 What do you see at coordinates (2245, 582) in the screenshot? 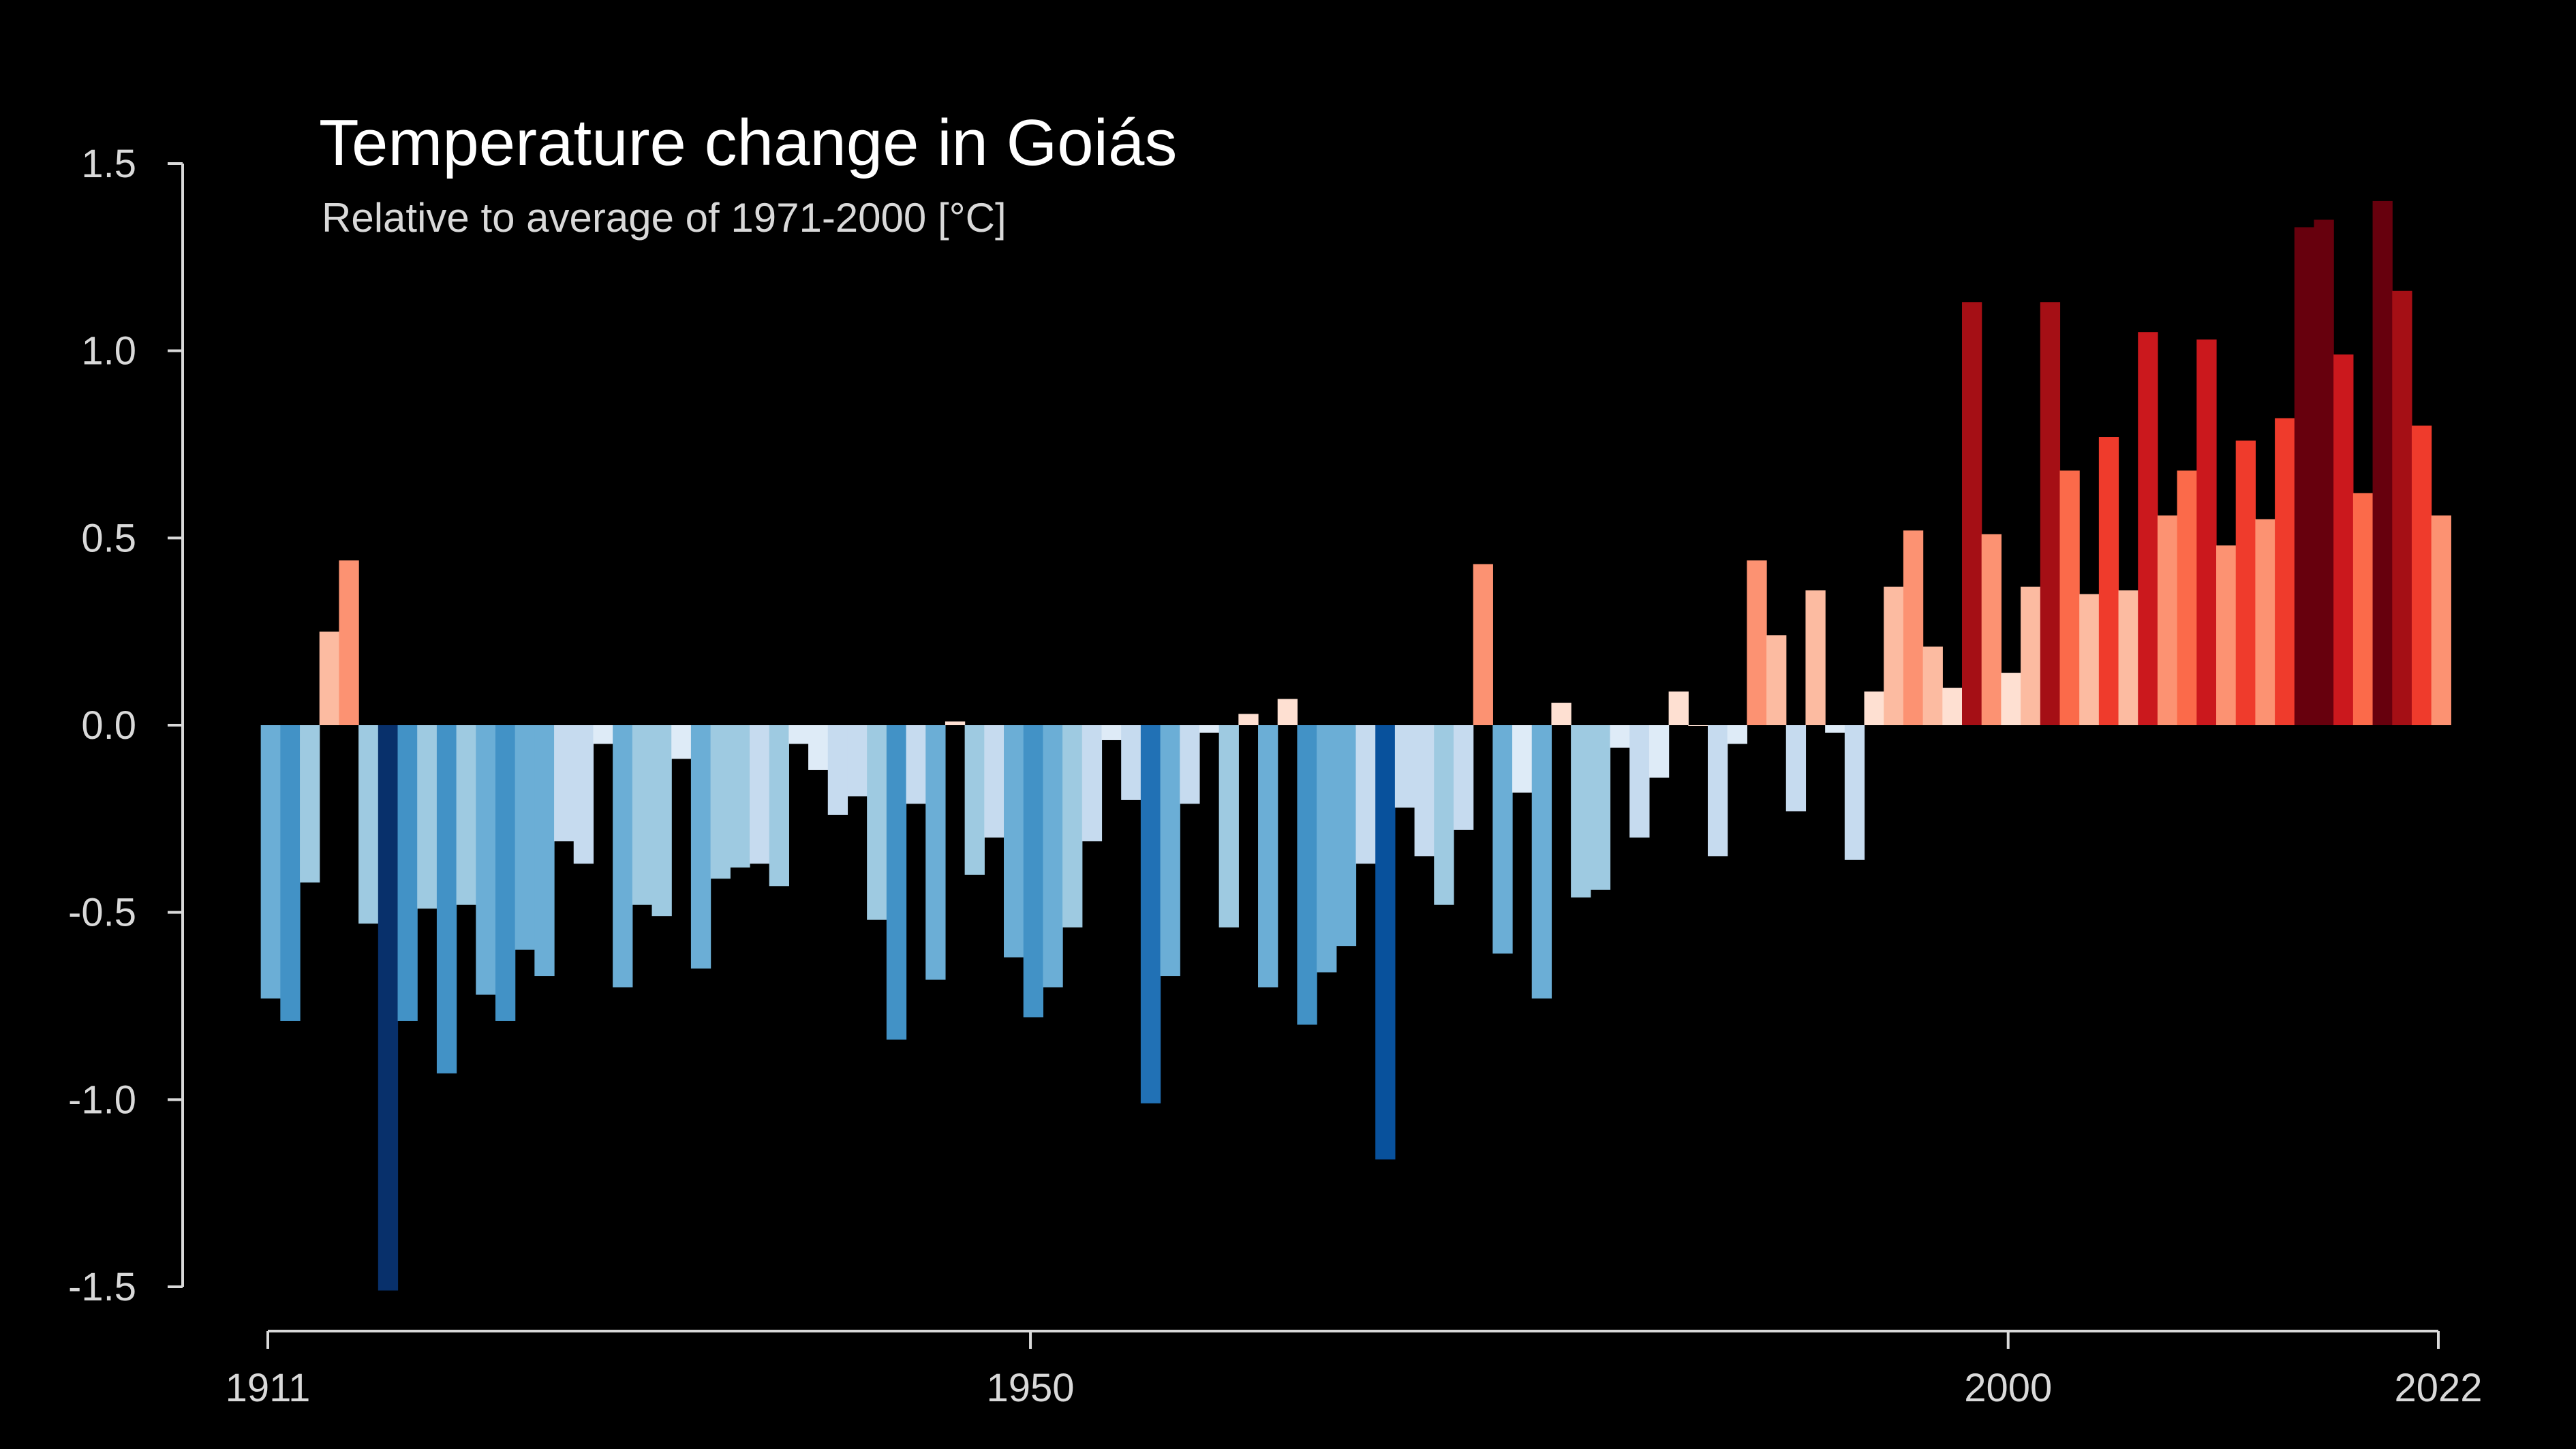
I see `bar-2012` at bounding box center [2245, 582].